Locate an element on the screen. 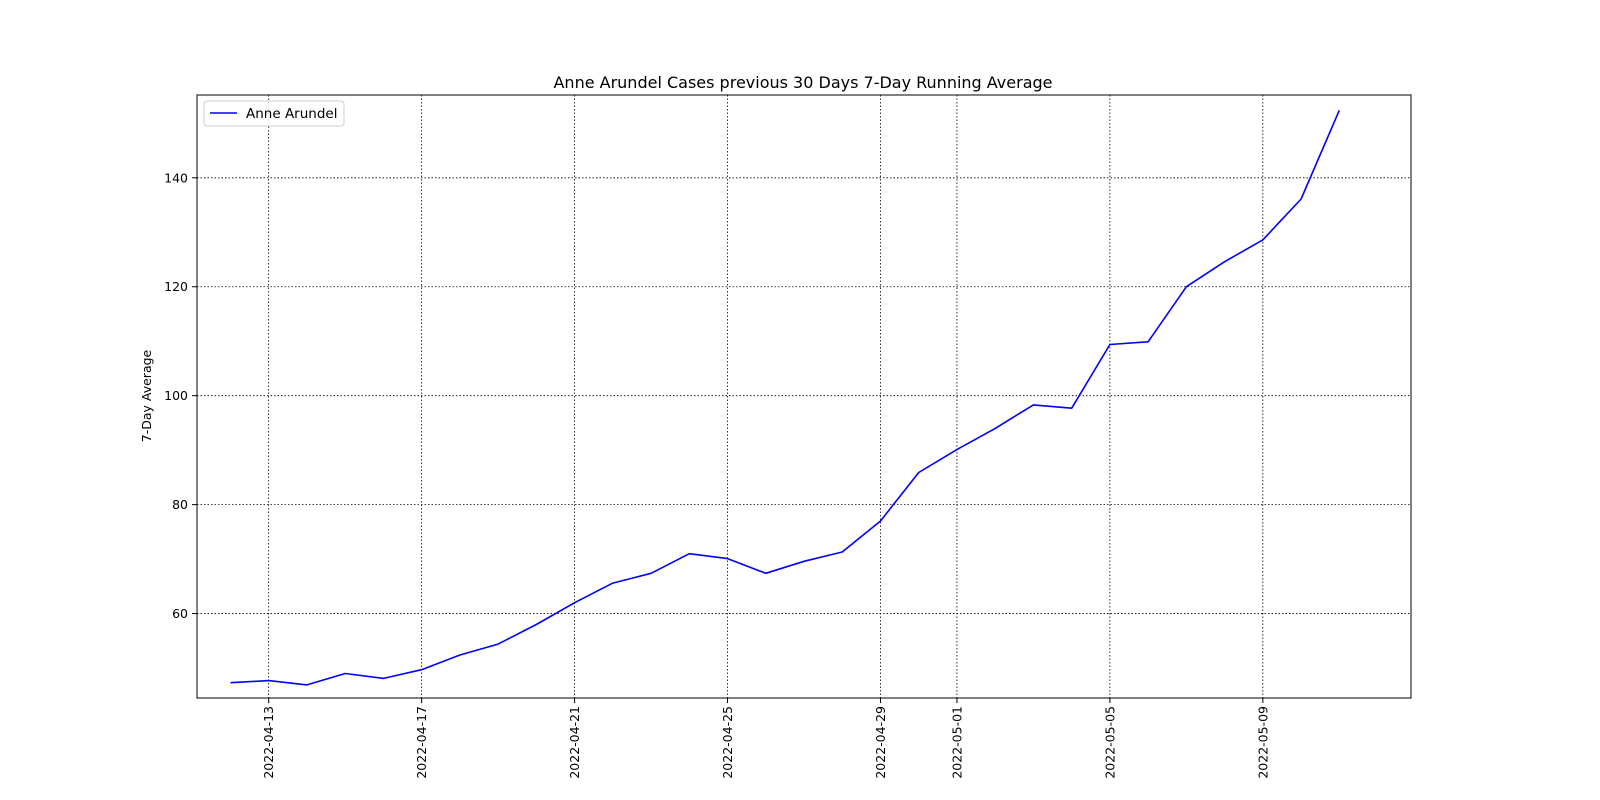  legend: Anne Arundel is located at coordinates (274, 113).